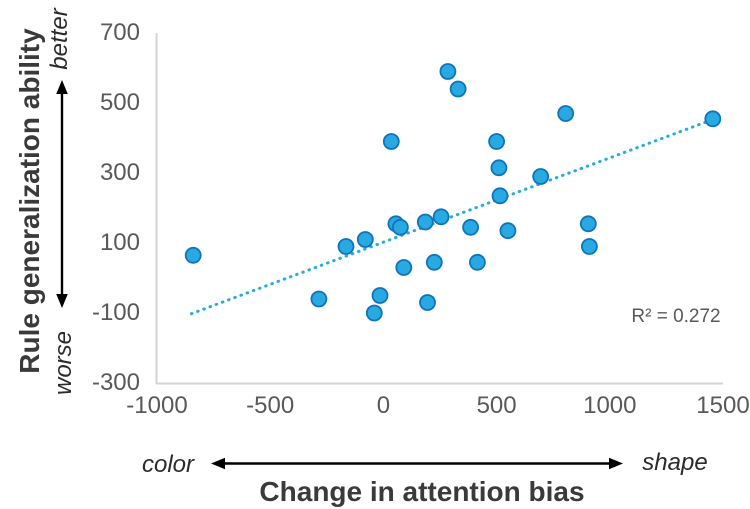 This screenshot has width=750, height=509. I want to click on x-tick-label: 1000, so click(610, 405).